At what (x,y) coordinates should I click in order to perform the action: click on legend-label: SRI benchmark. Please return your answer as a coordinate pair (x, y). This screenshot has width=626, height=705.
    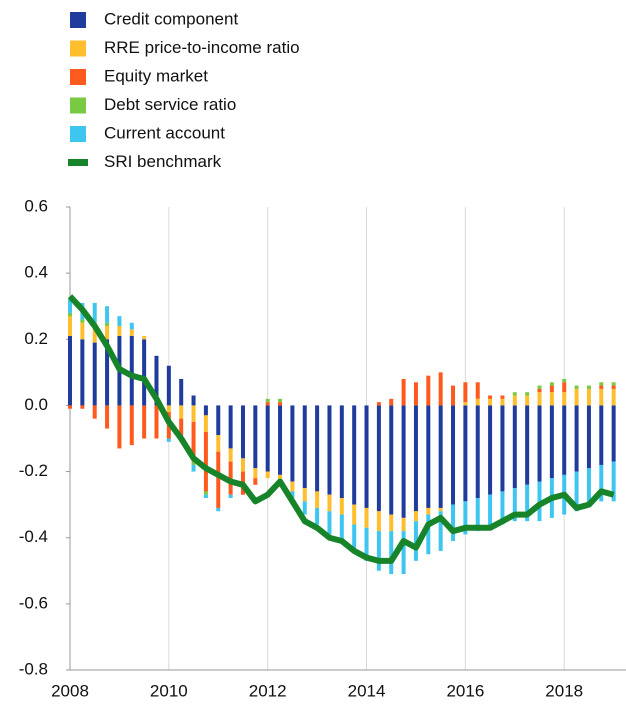
    Looking at the image, I should click on (163, 161).